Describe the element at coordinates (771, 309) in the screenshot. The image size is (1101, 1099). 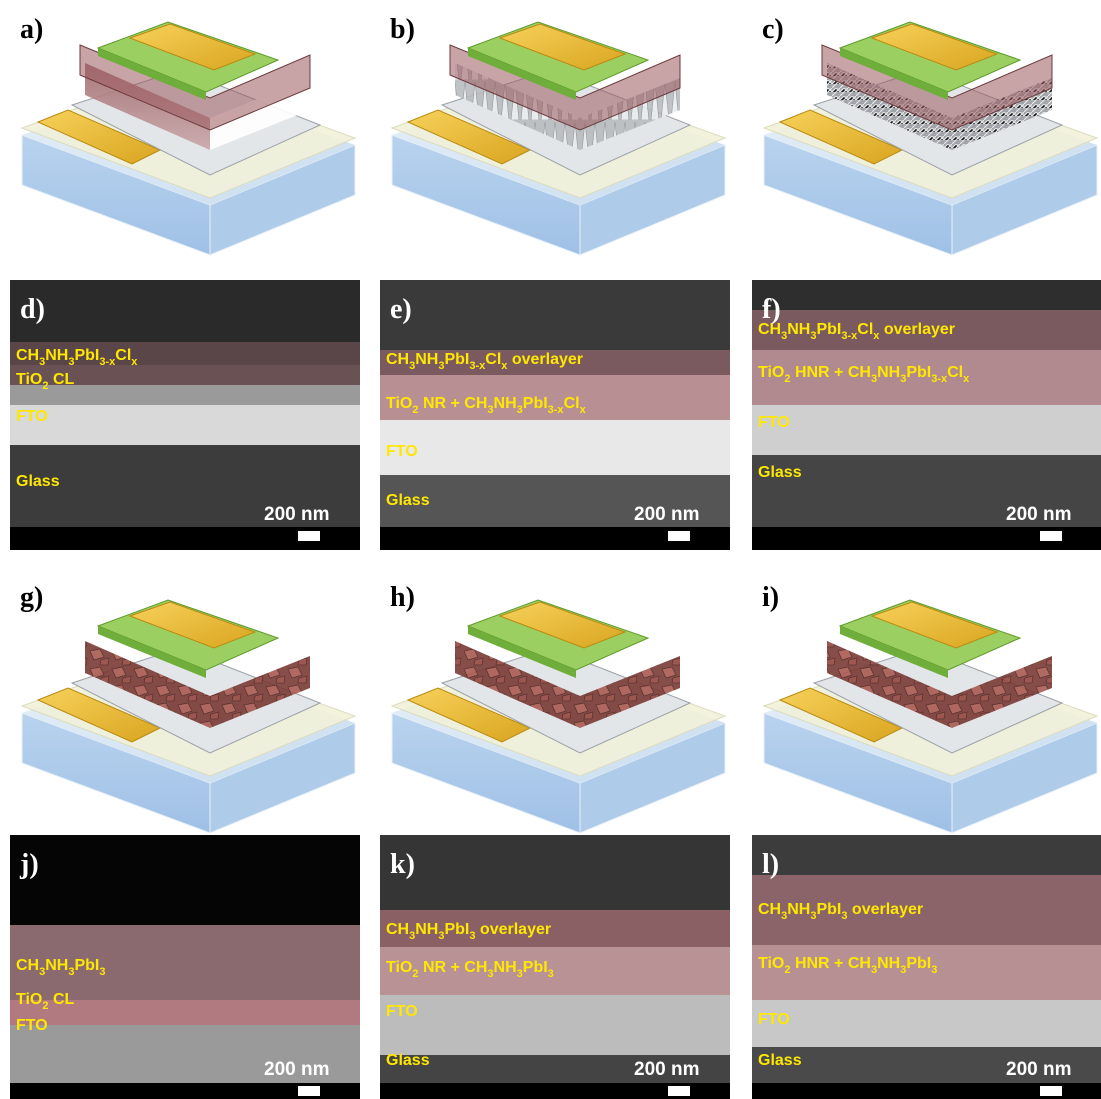
I see `panel-label: f)` at that location.